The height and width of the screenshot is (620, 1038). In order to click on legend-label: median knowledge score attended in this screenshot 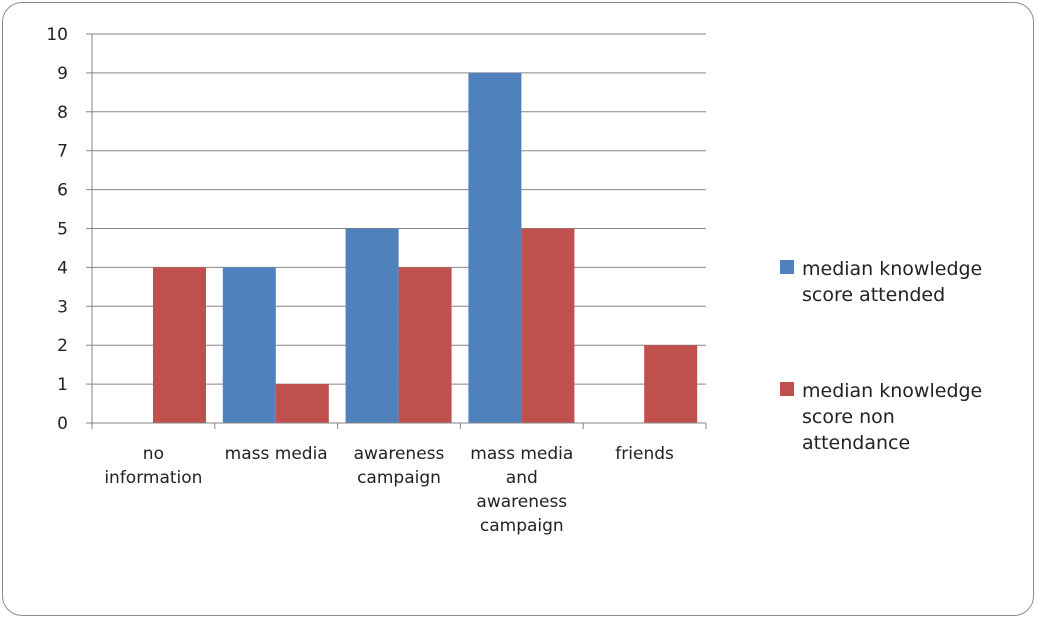, I will do `click(892, 282)`.